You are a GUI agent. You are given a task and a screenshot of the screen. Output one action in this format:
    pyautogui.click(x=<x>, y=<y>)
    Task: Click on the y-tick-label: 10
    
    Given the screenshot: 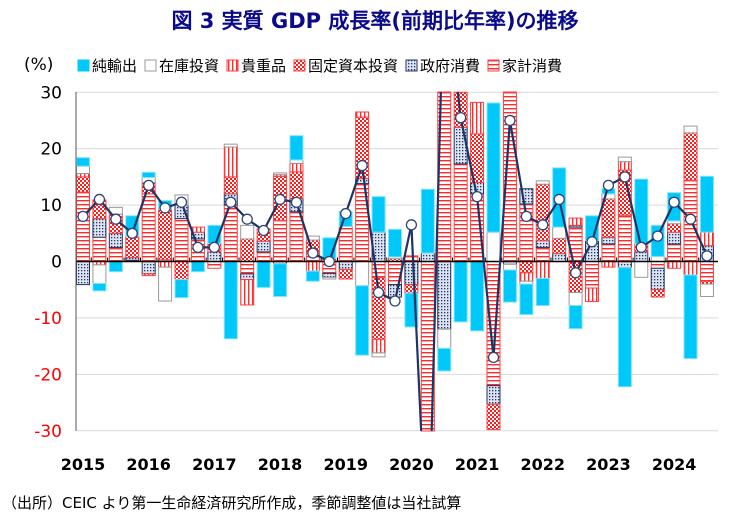 What is the action you would take?
    pyautogui.click(x=51, y=206)
    